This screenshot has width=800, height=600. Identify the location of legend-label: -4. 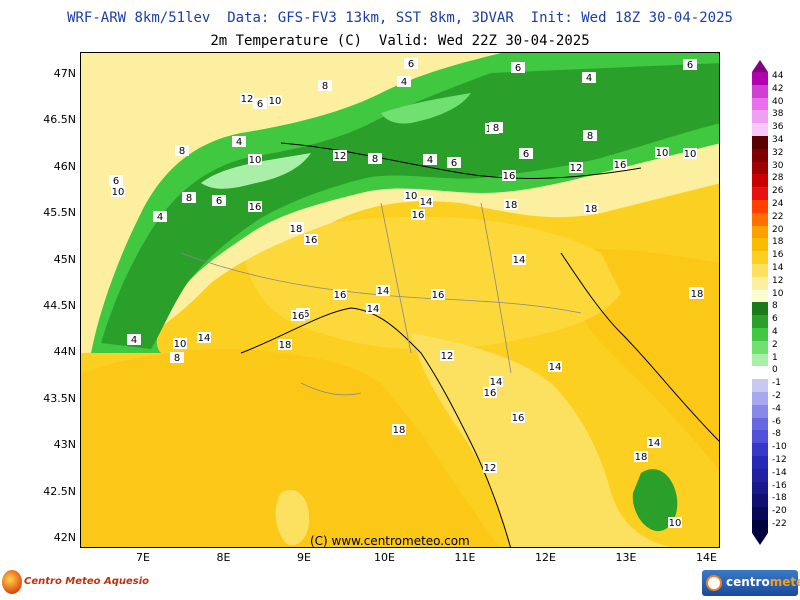
(776, 408).